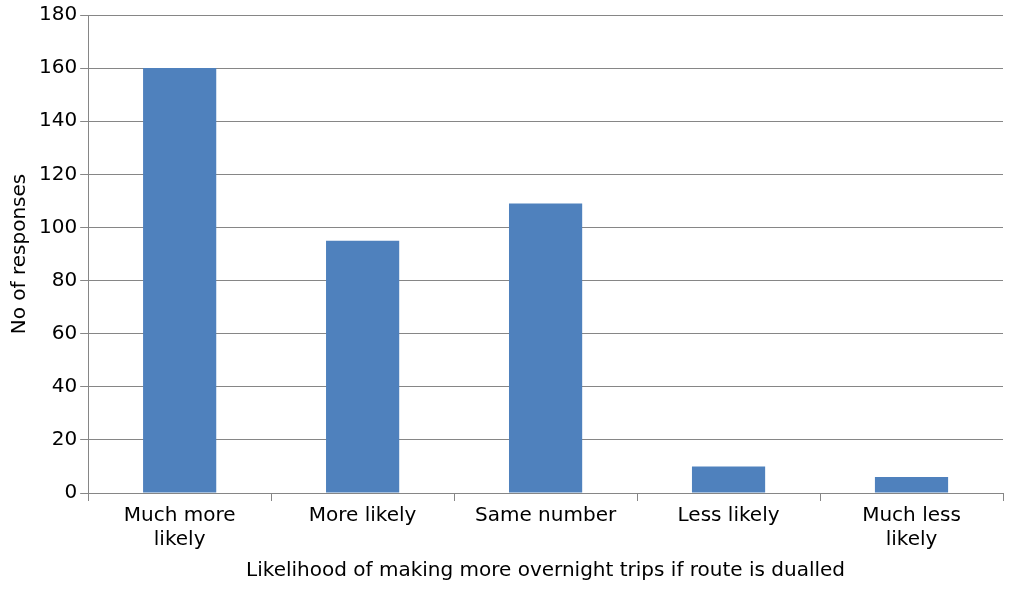 This screenshot has width=1009, height=591. I want to click on y-tick-label: 140, so click(58, 119).